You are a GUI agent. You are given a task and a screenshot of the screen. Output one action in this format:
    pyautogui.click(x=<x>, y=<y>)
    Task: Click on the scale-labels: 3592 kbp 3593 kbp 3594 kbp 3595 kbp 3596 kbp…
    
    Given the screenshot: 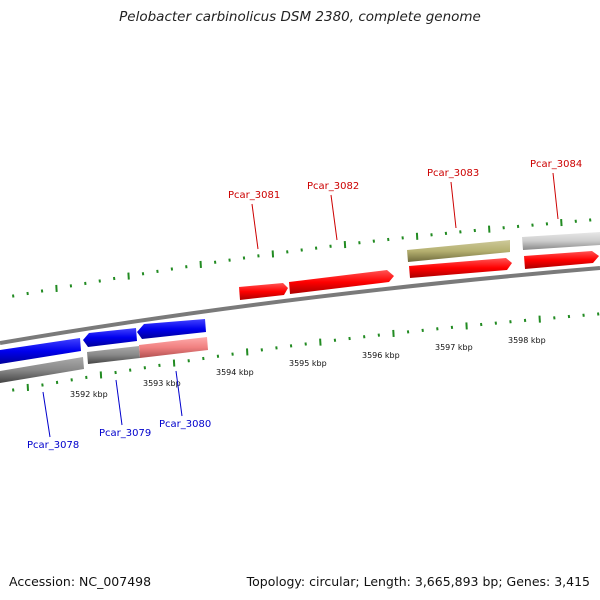 What is the action you would take?
    pyautogui.click(x=308, y=367)
    